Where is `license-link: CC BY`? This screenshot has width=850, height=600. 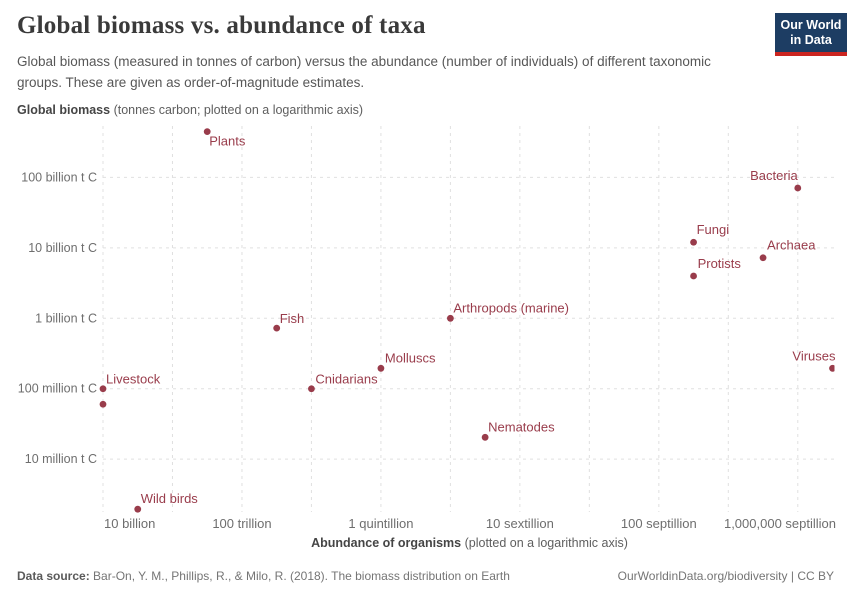 license-link: CC BY is located at coordinates (815, 576).